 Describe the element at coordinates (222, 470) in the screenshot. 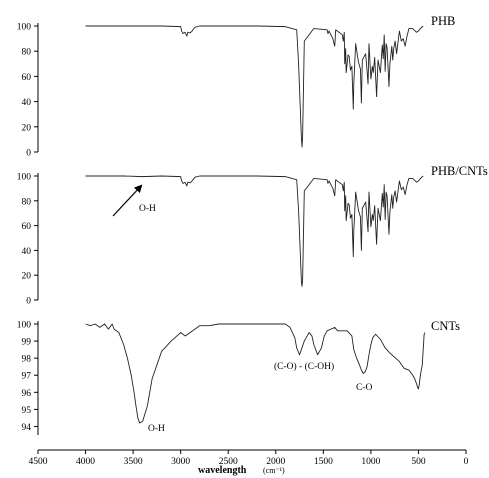

I see `x-axis-title: wavelength` at that location.